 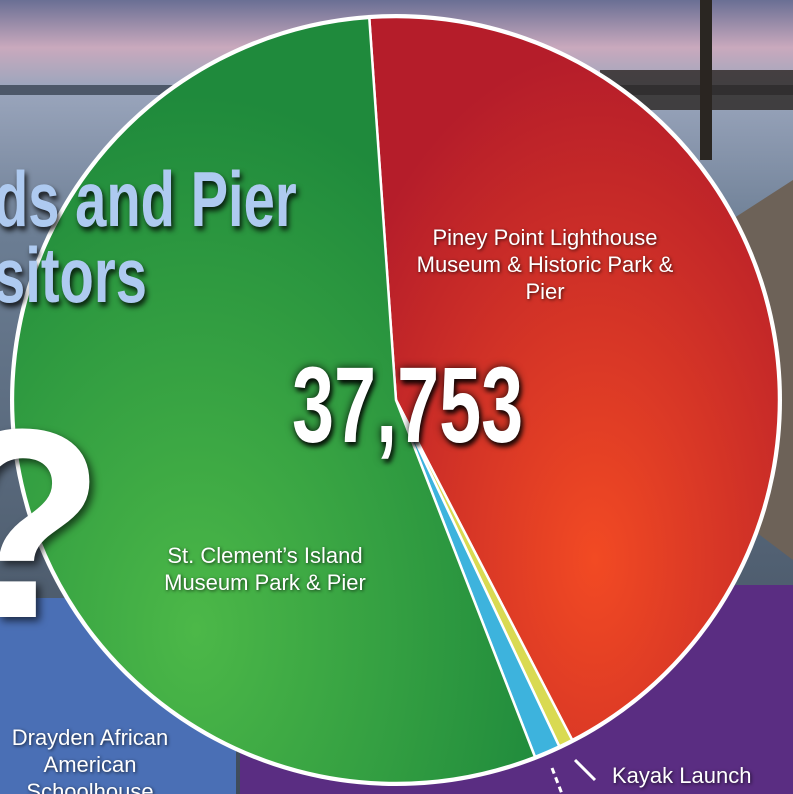 I want to click on slice-label: Kayak Launch, so click(x=682, y=775).